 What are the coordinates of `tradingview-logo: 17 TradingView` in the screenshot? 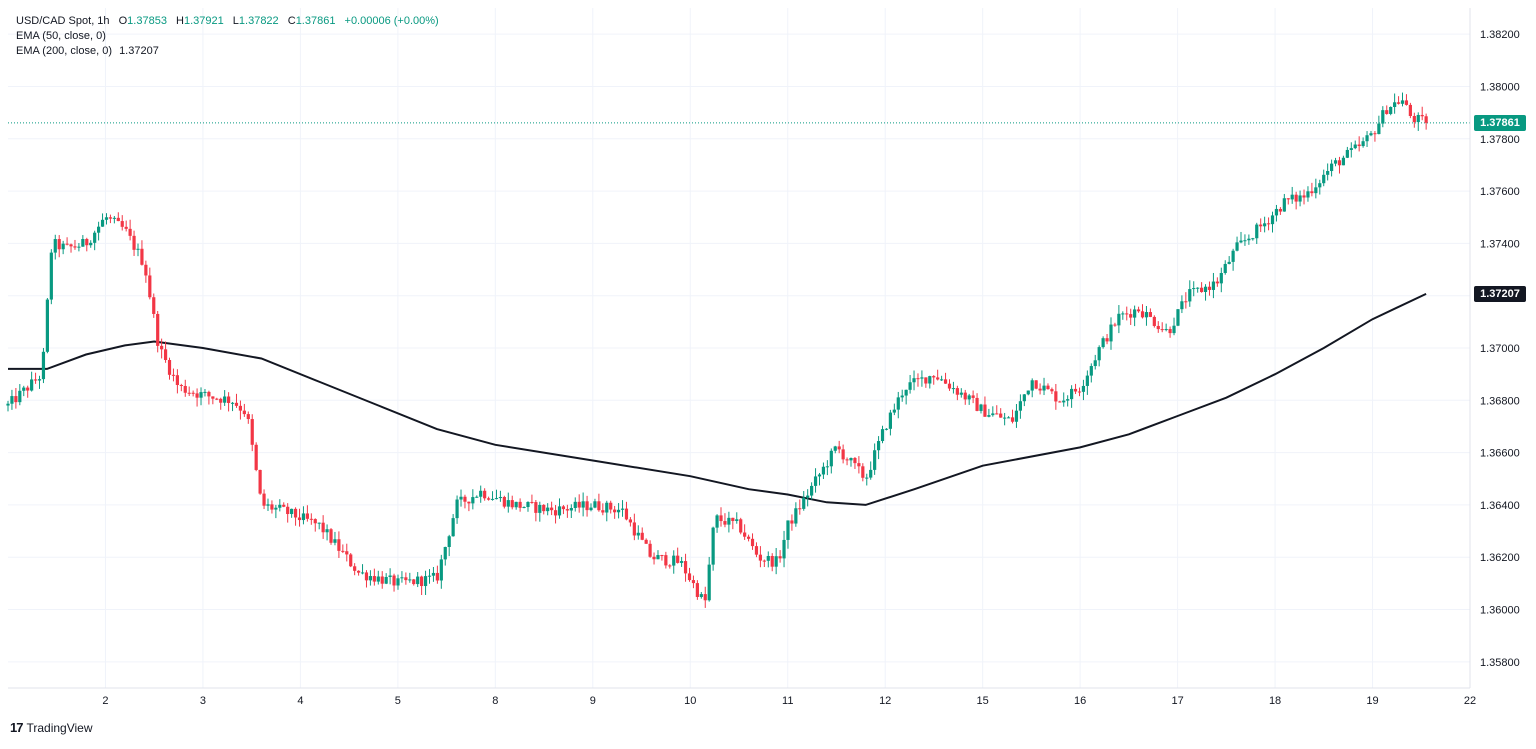 It's located at (51, 727).